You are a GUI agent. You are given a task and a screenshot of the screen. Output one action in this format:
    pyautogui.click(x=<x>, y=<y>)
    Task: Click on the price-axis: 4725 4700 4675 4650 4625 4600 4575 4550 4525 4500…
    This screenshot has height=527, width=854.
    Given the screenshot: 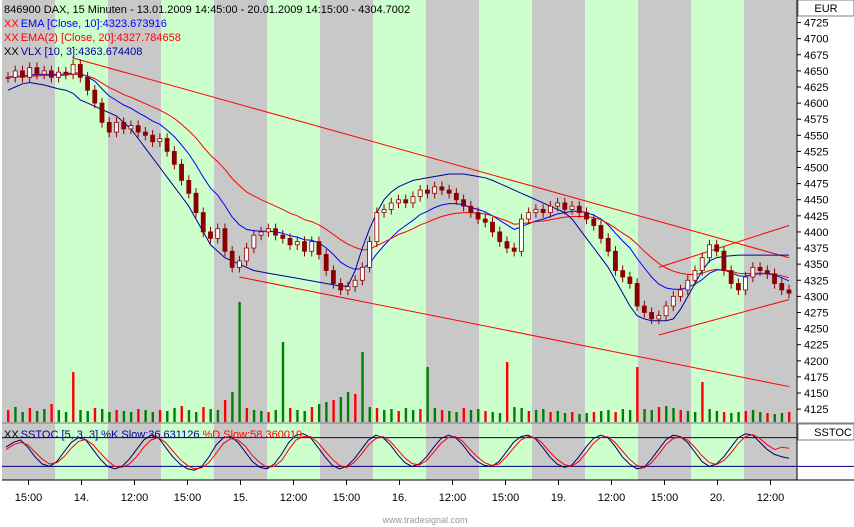 What is the action you would take?
    pyautogui.click(x=812, y=217)
    